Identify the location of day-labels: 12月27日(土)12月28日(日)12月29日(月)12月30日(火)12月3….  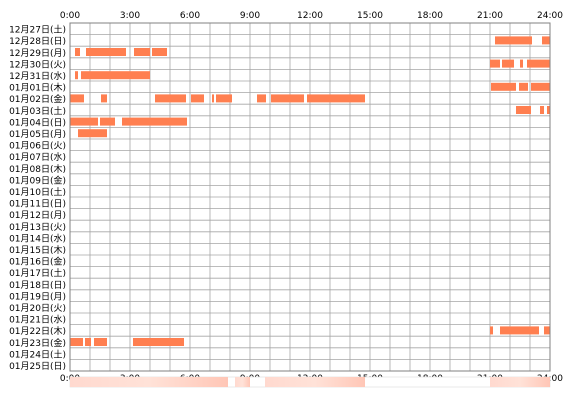
(37, 198).